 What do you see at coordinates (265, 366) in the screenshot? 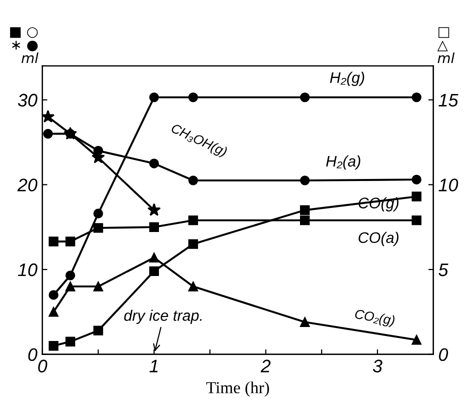
I see `x-tick-label: 2` at bounding box center [265, 366].